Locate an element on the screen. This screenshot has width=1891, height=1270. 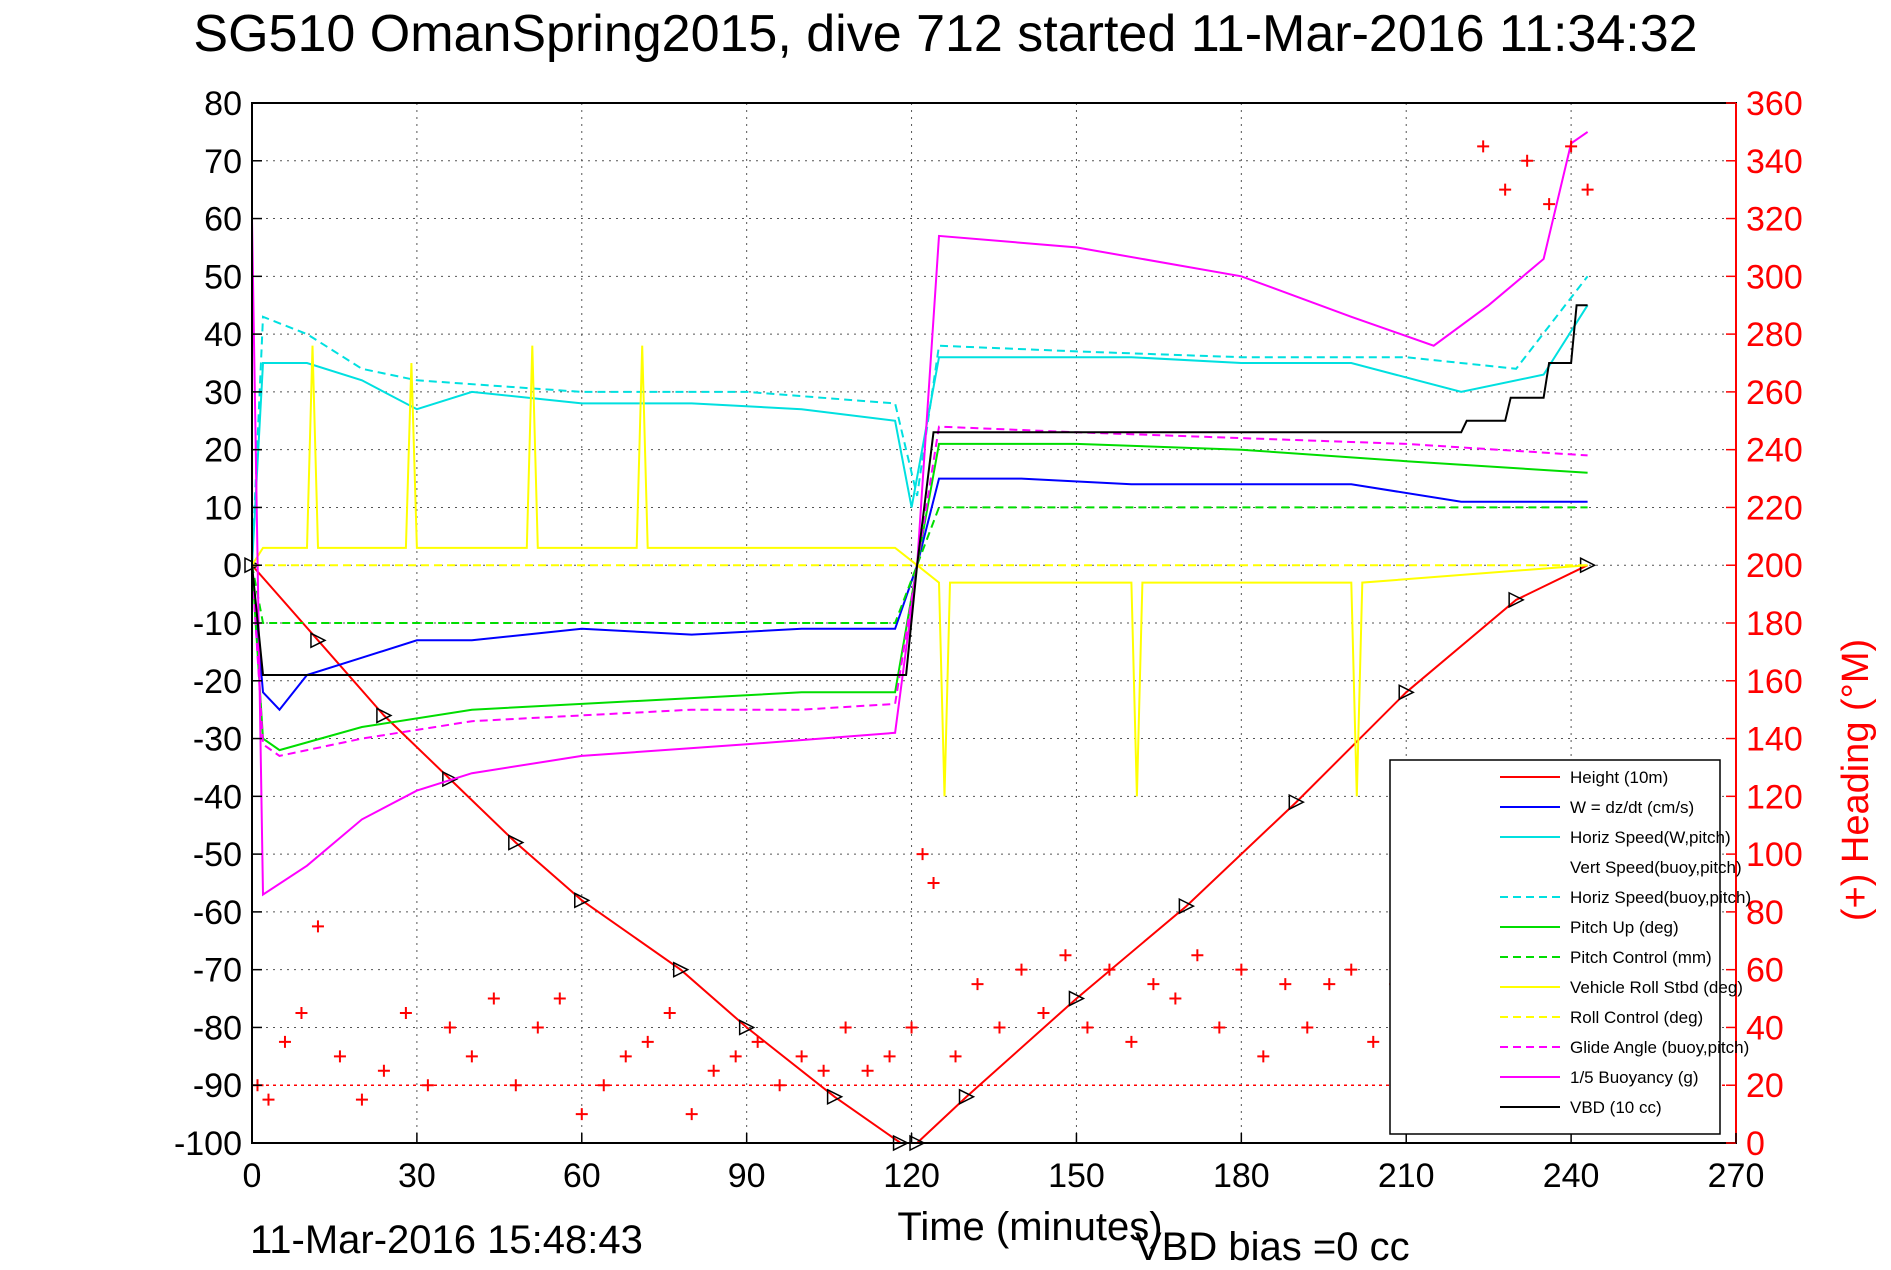
y2-tick-label: 240 is located at coordinates (1774, 451).